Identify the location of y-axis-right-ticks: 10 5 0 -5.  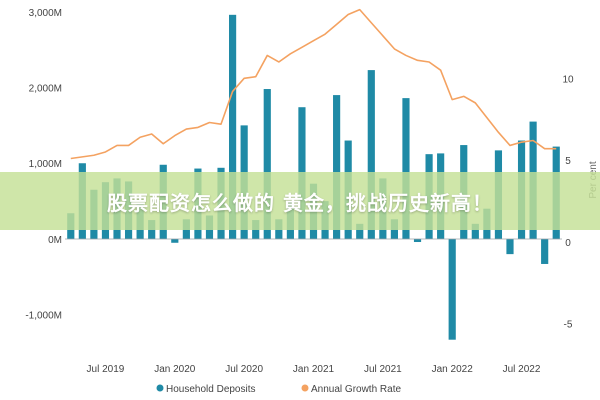
(568, 202).